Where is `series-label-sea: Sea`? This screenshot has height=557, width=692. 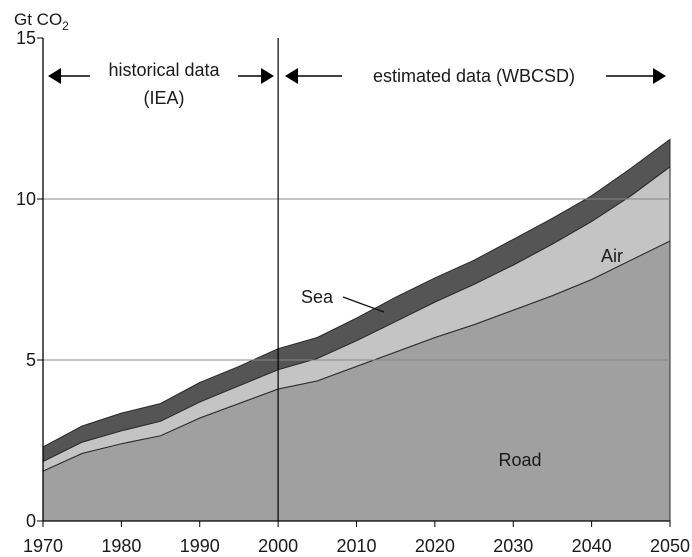
series-label-sea: Sea is located at coordinates (317, 297).